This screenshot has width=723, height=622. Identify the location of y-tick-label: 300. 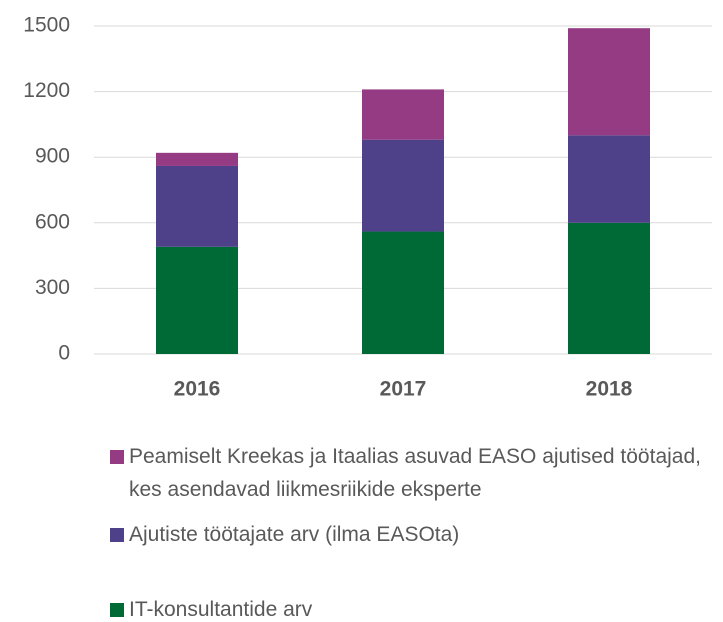
(52, 287).